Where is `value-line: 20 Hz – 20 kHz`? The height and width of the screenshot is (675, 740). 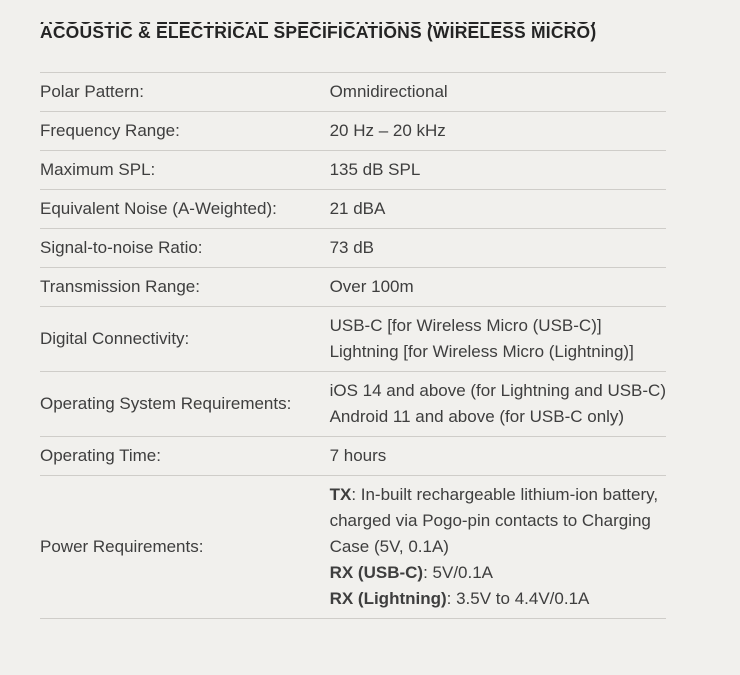 value-line: 20 Hz – 20 kHz is located at coordinates (498, 131).